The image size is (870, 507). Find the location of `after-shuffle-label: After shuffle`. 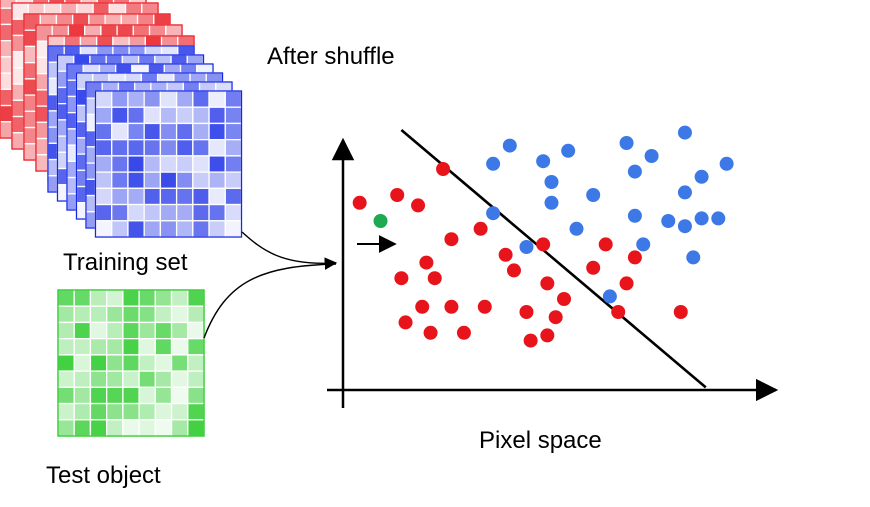

after-shuffle-label: After shuffle is located at coordinates (331, 56).